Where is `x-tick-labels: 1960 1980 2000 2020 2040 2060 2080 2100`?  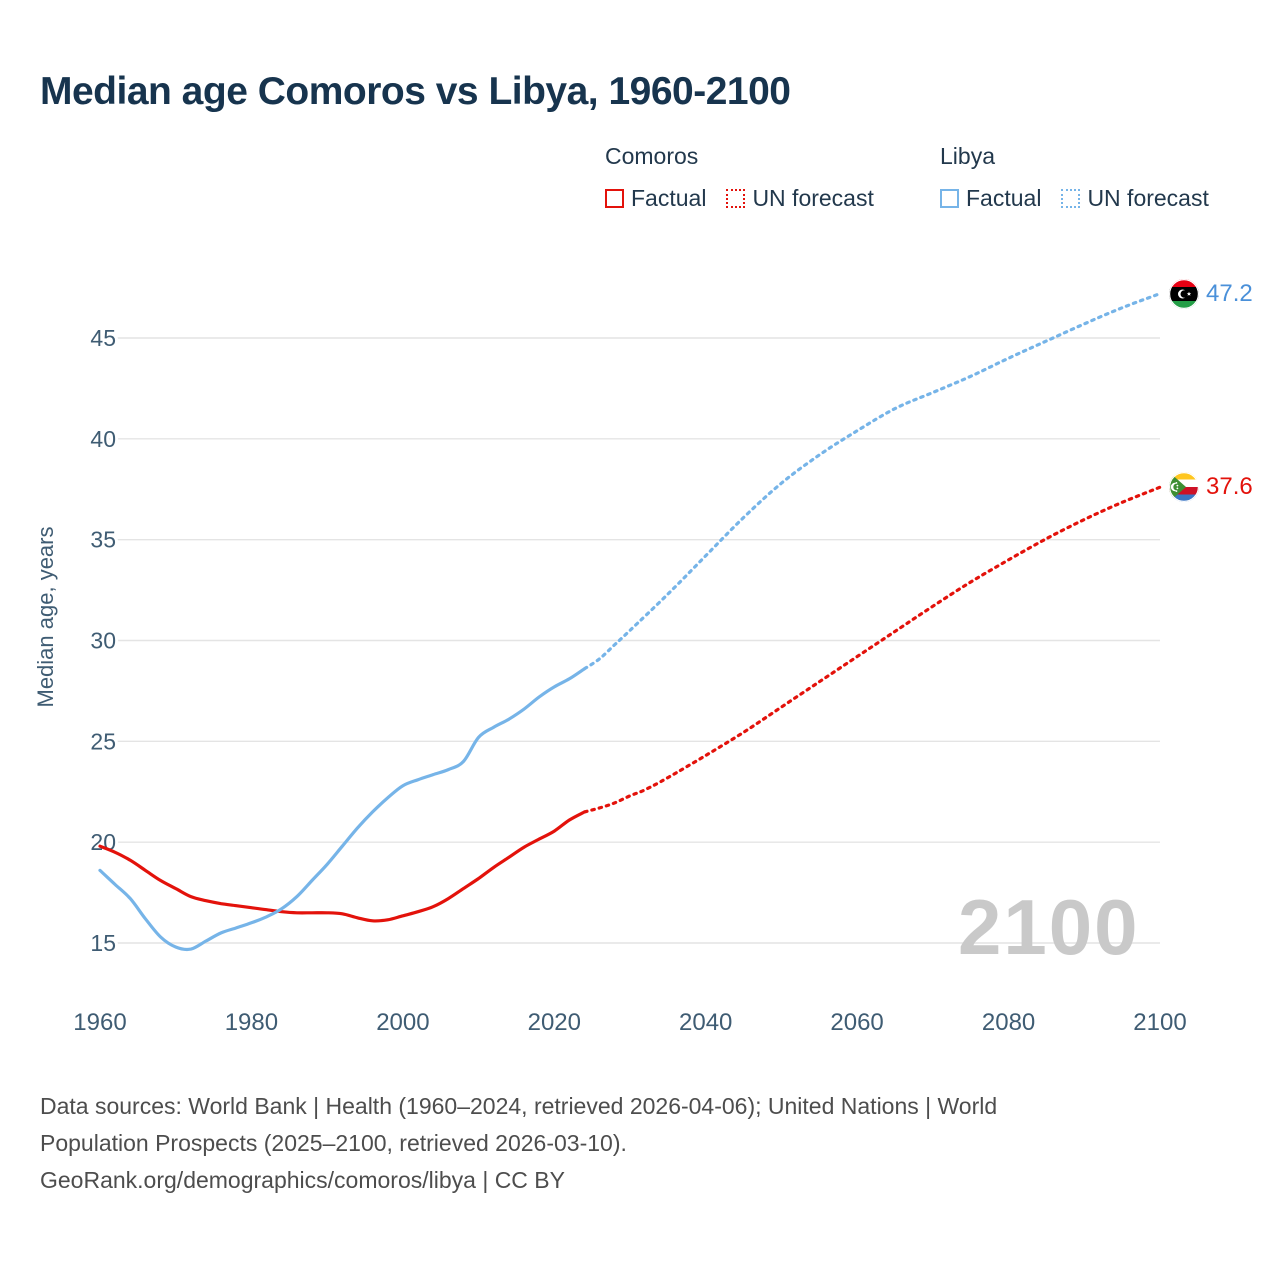 x-tick-labels: 1960 1980 2000 2020 2040 2060 2080 2100 is located at coordinates (629, 1022).